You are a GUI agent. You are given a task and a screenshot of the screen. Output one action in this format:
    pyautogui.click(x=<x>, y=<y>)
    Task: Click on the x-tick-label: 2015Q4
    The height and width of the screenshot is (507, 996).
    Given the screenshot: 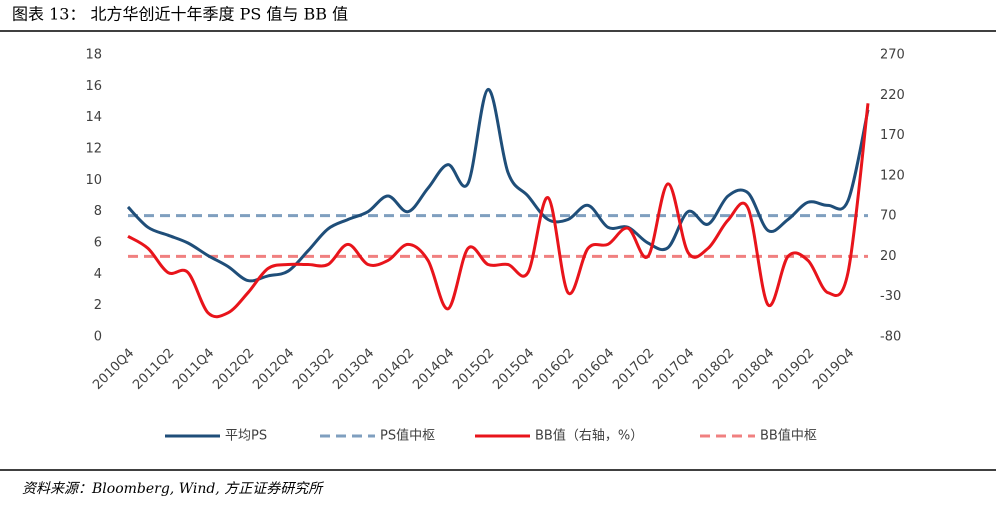 What is the action you would take?
    pyautogui.click(x=513, y=369)
    